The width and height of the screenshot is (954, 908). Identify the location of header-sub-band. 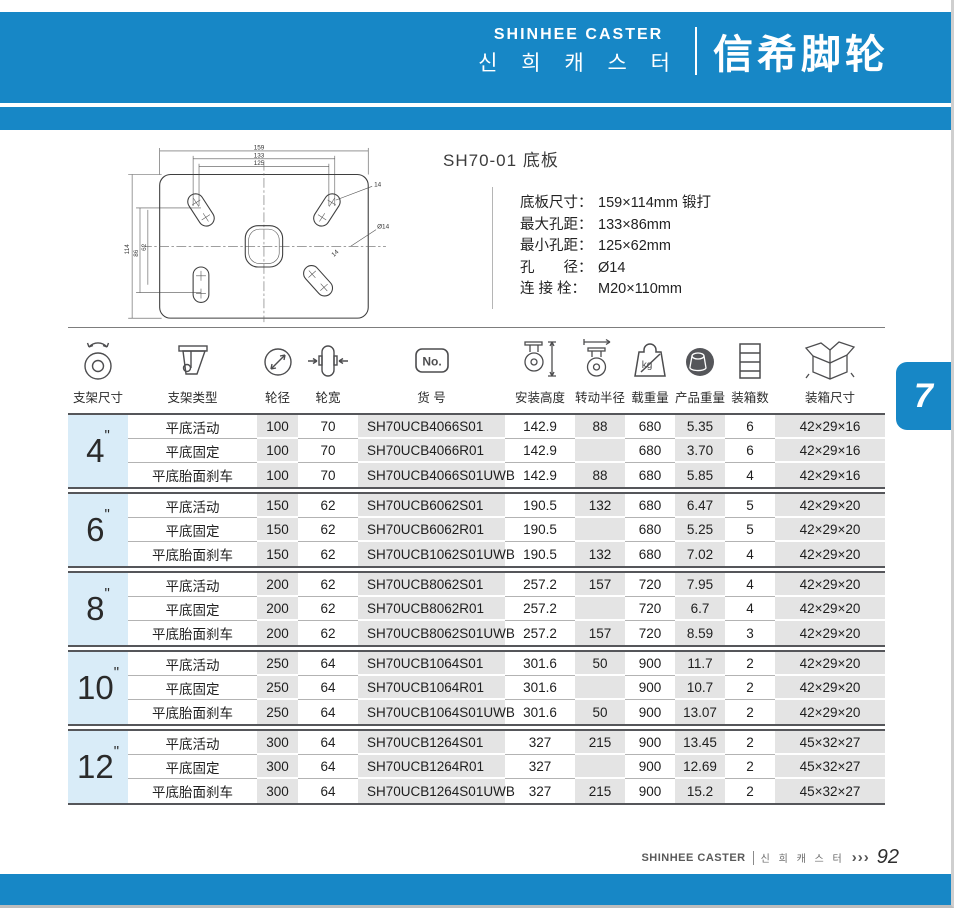
(475, 118).